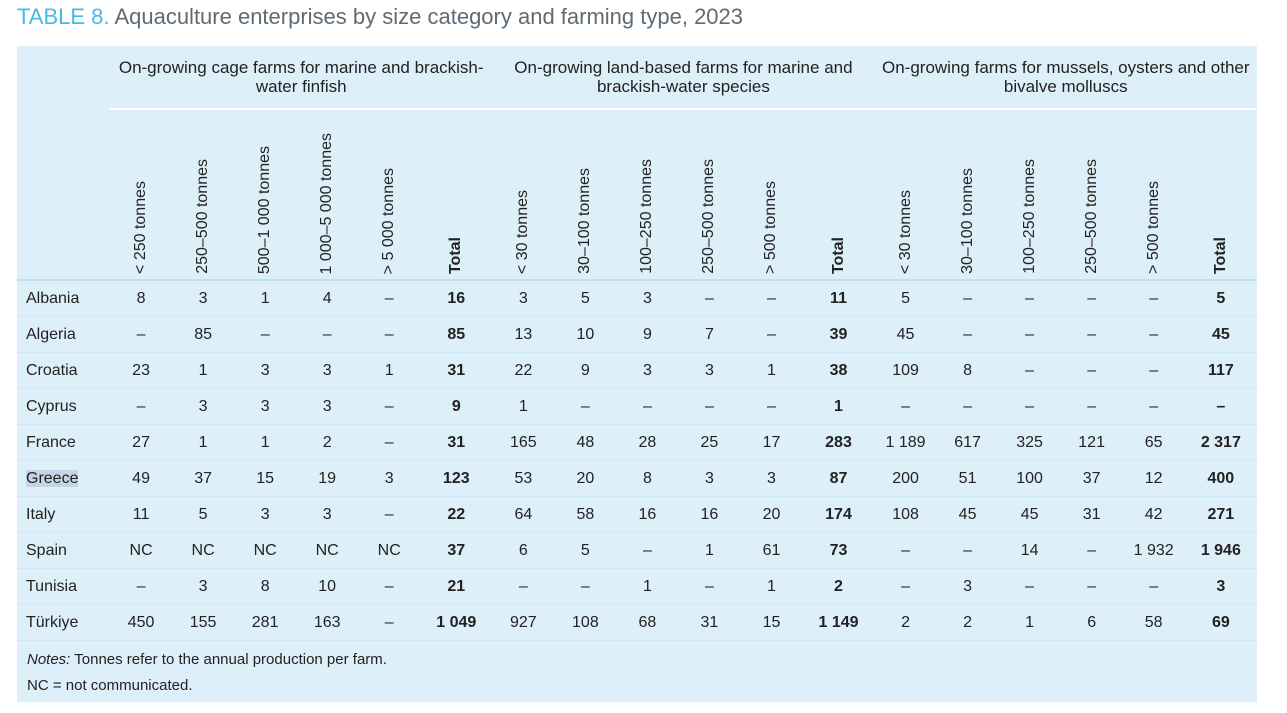 The image size is (1287, 713). Describe the element at coordinates (456, 622) in the screenshot. I see `total-cell: 1 049` at that location.